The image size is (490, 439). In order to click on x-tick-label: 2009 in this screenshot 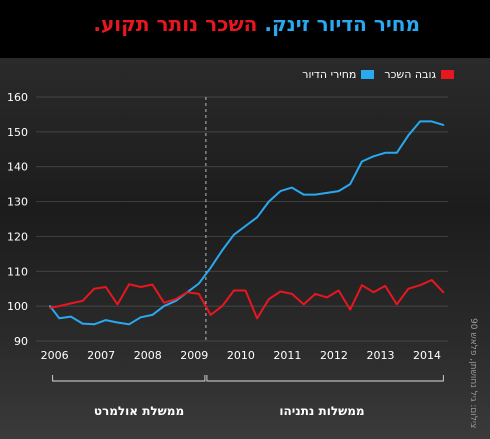, I will do `click(194, 355)`.